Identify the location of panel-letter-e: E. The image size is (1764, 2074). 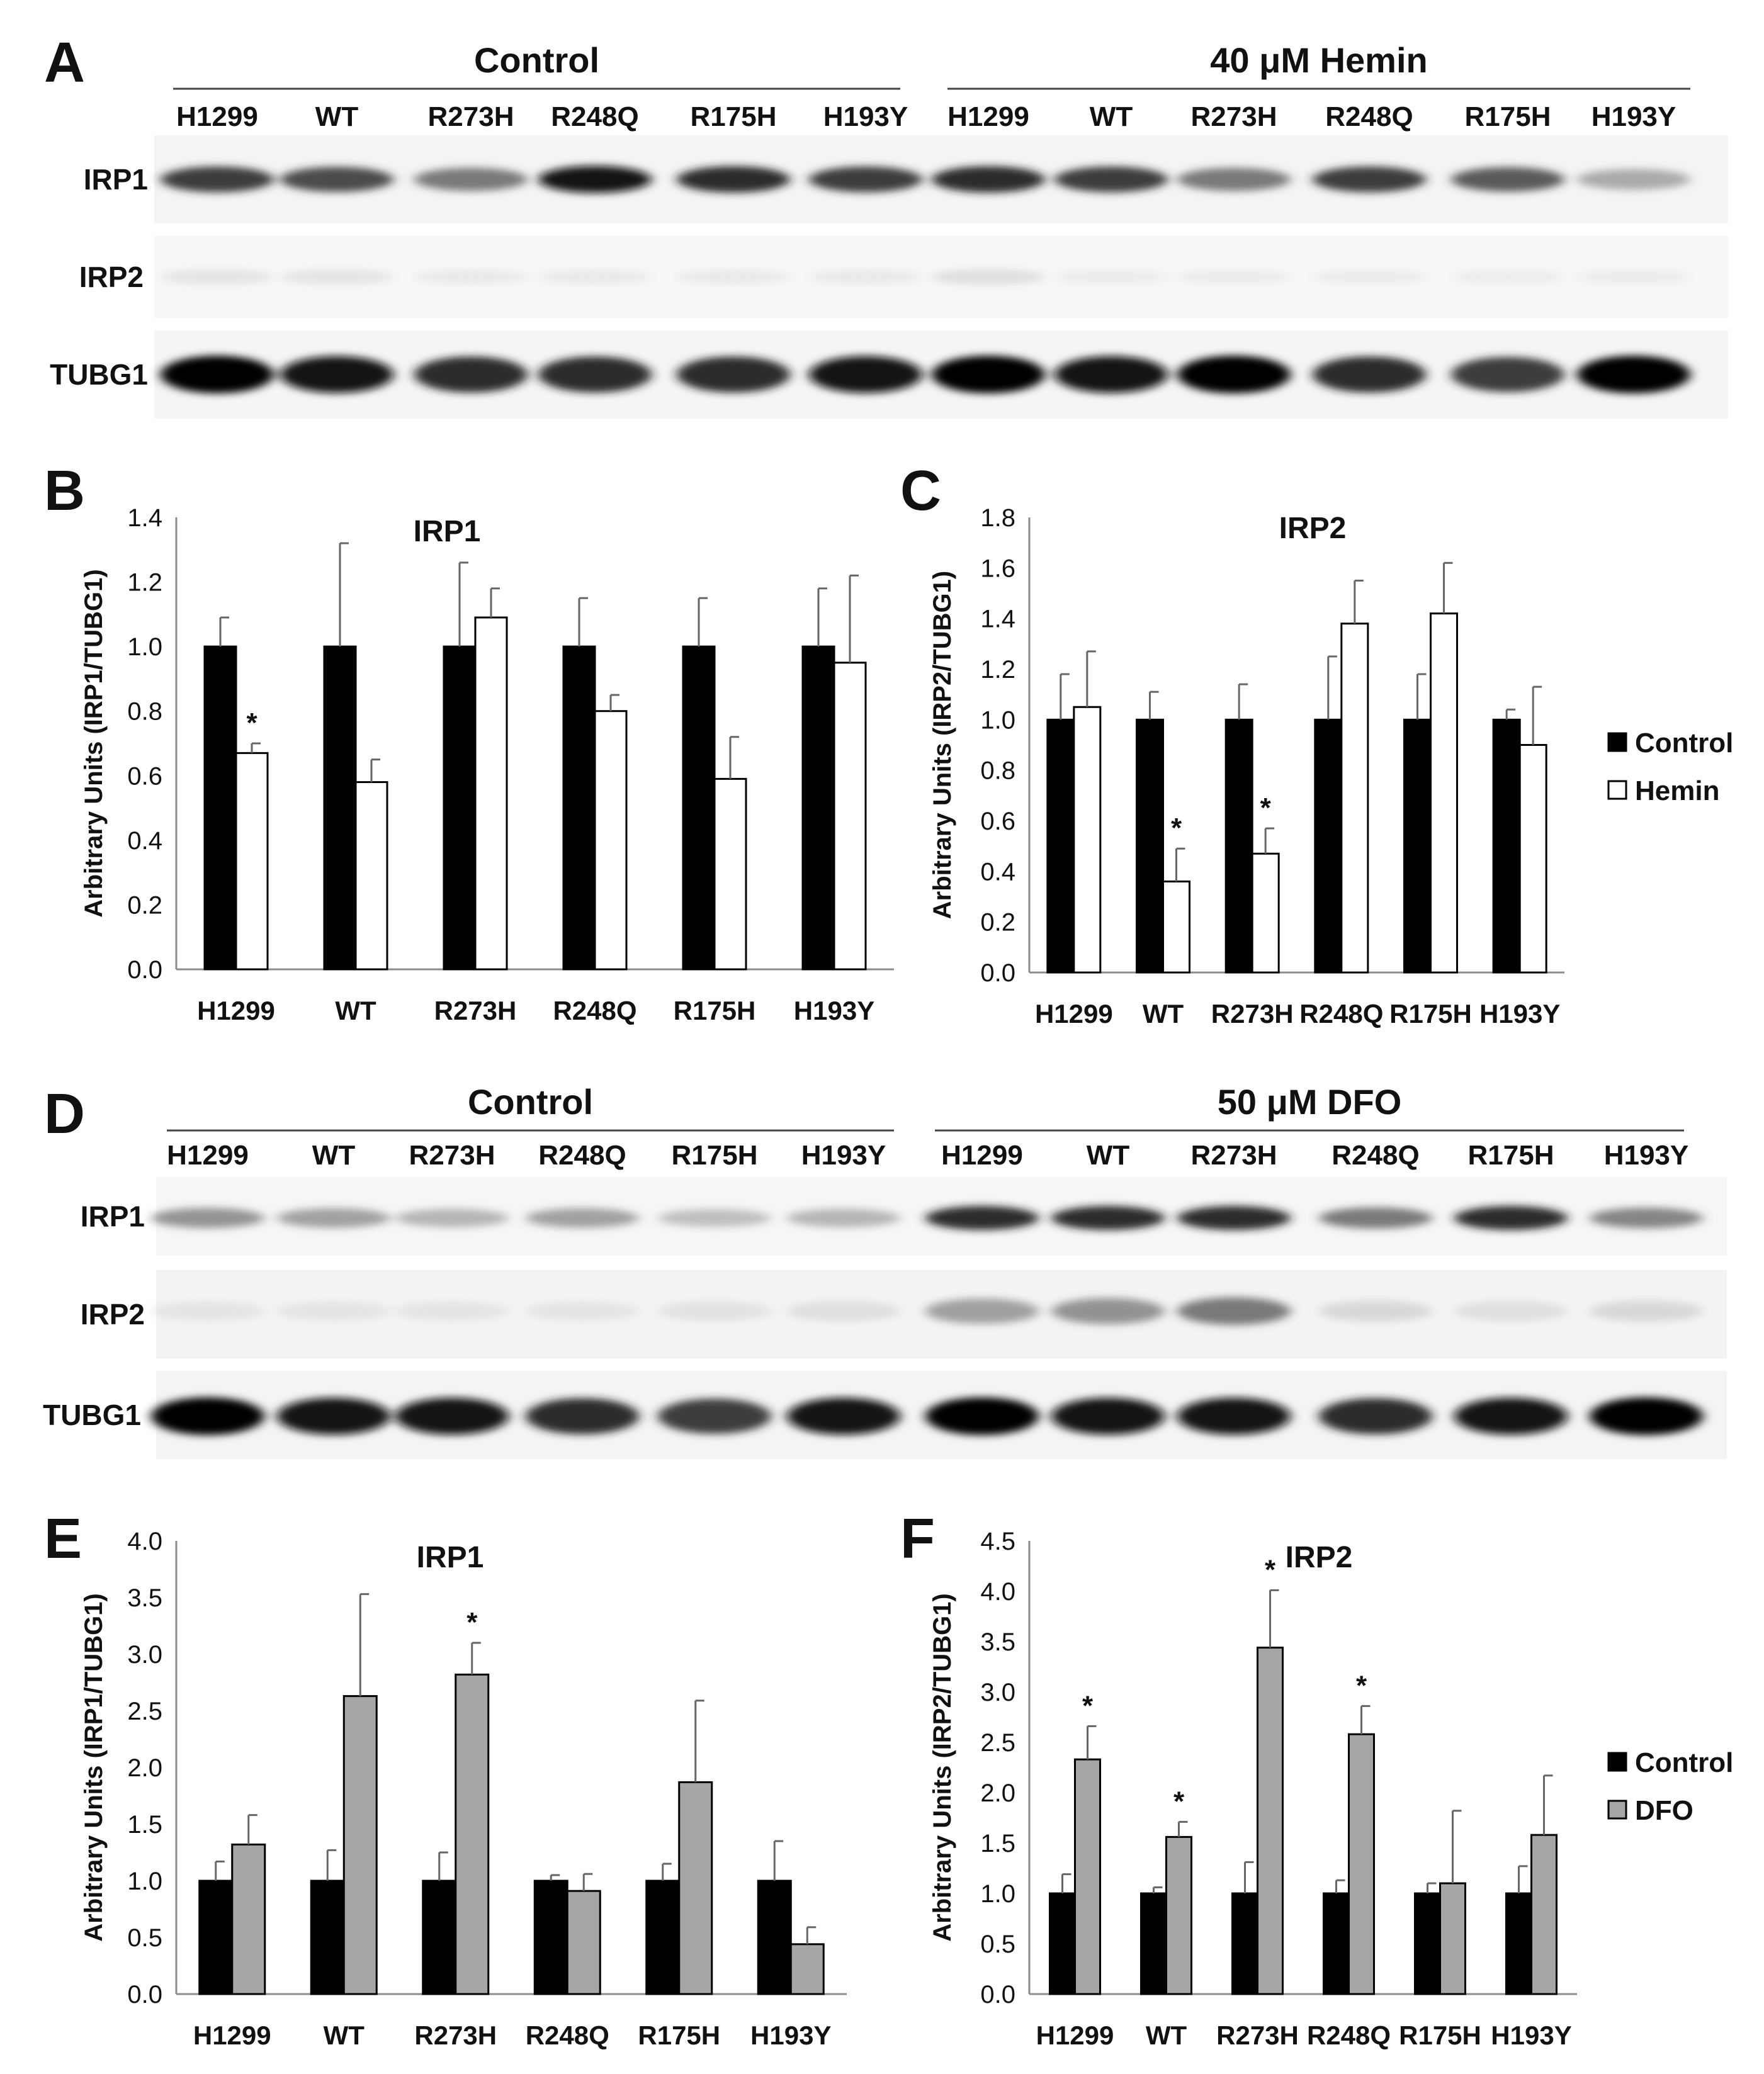
(63, 1539).